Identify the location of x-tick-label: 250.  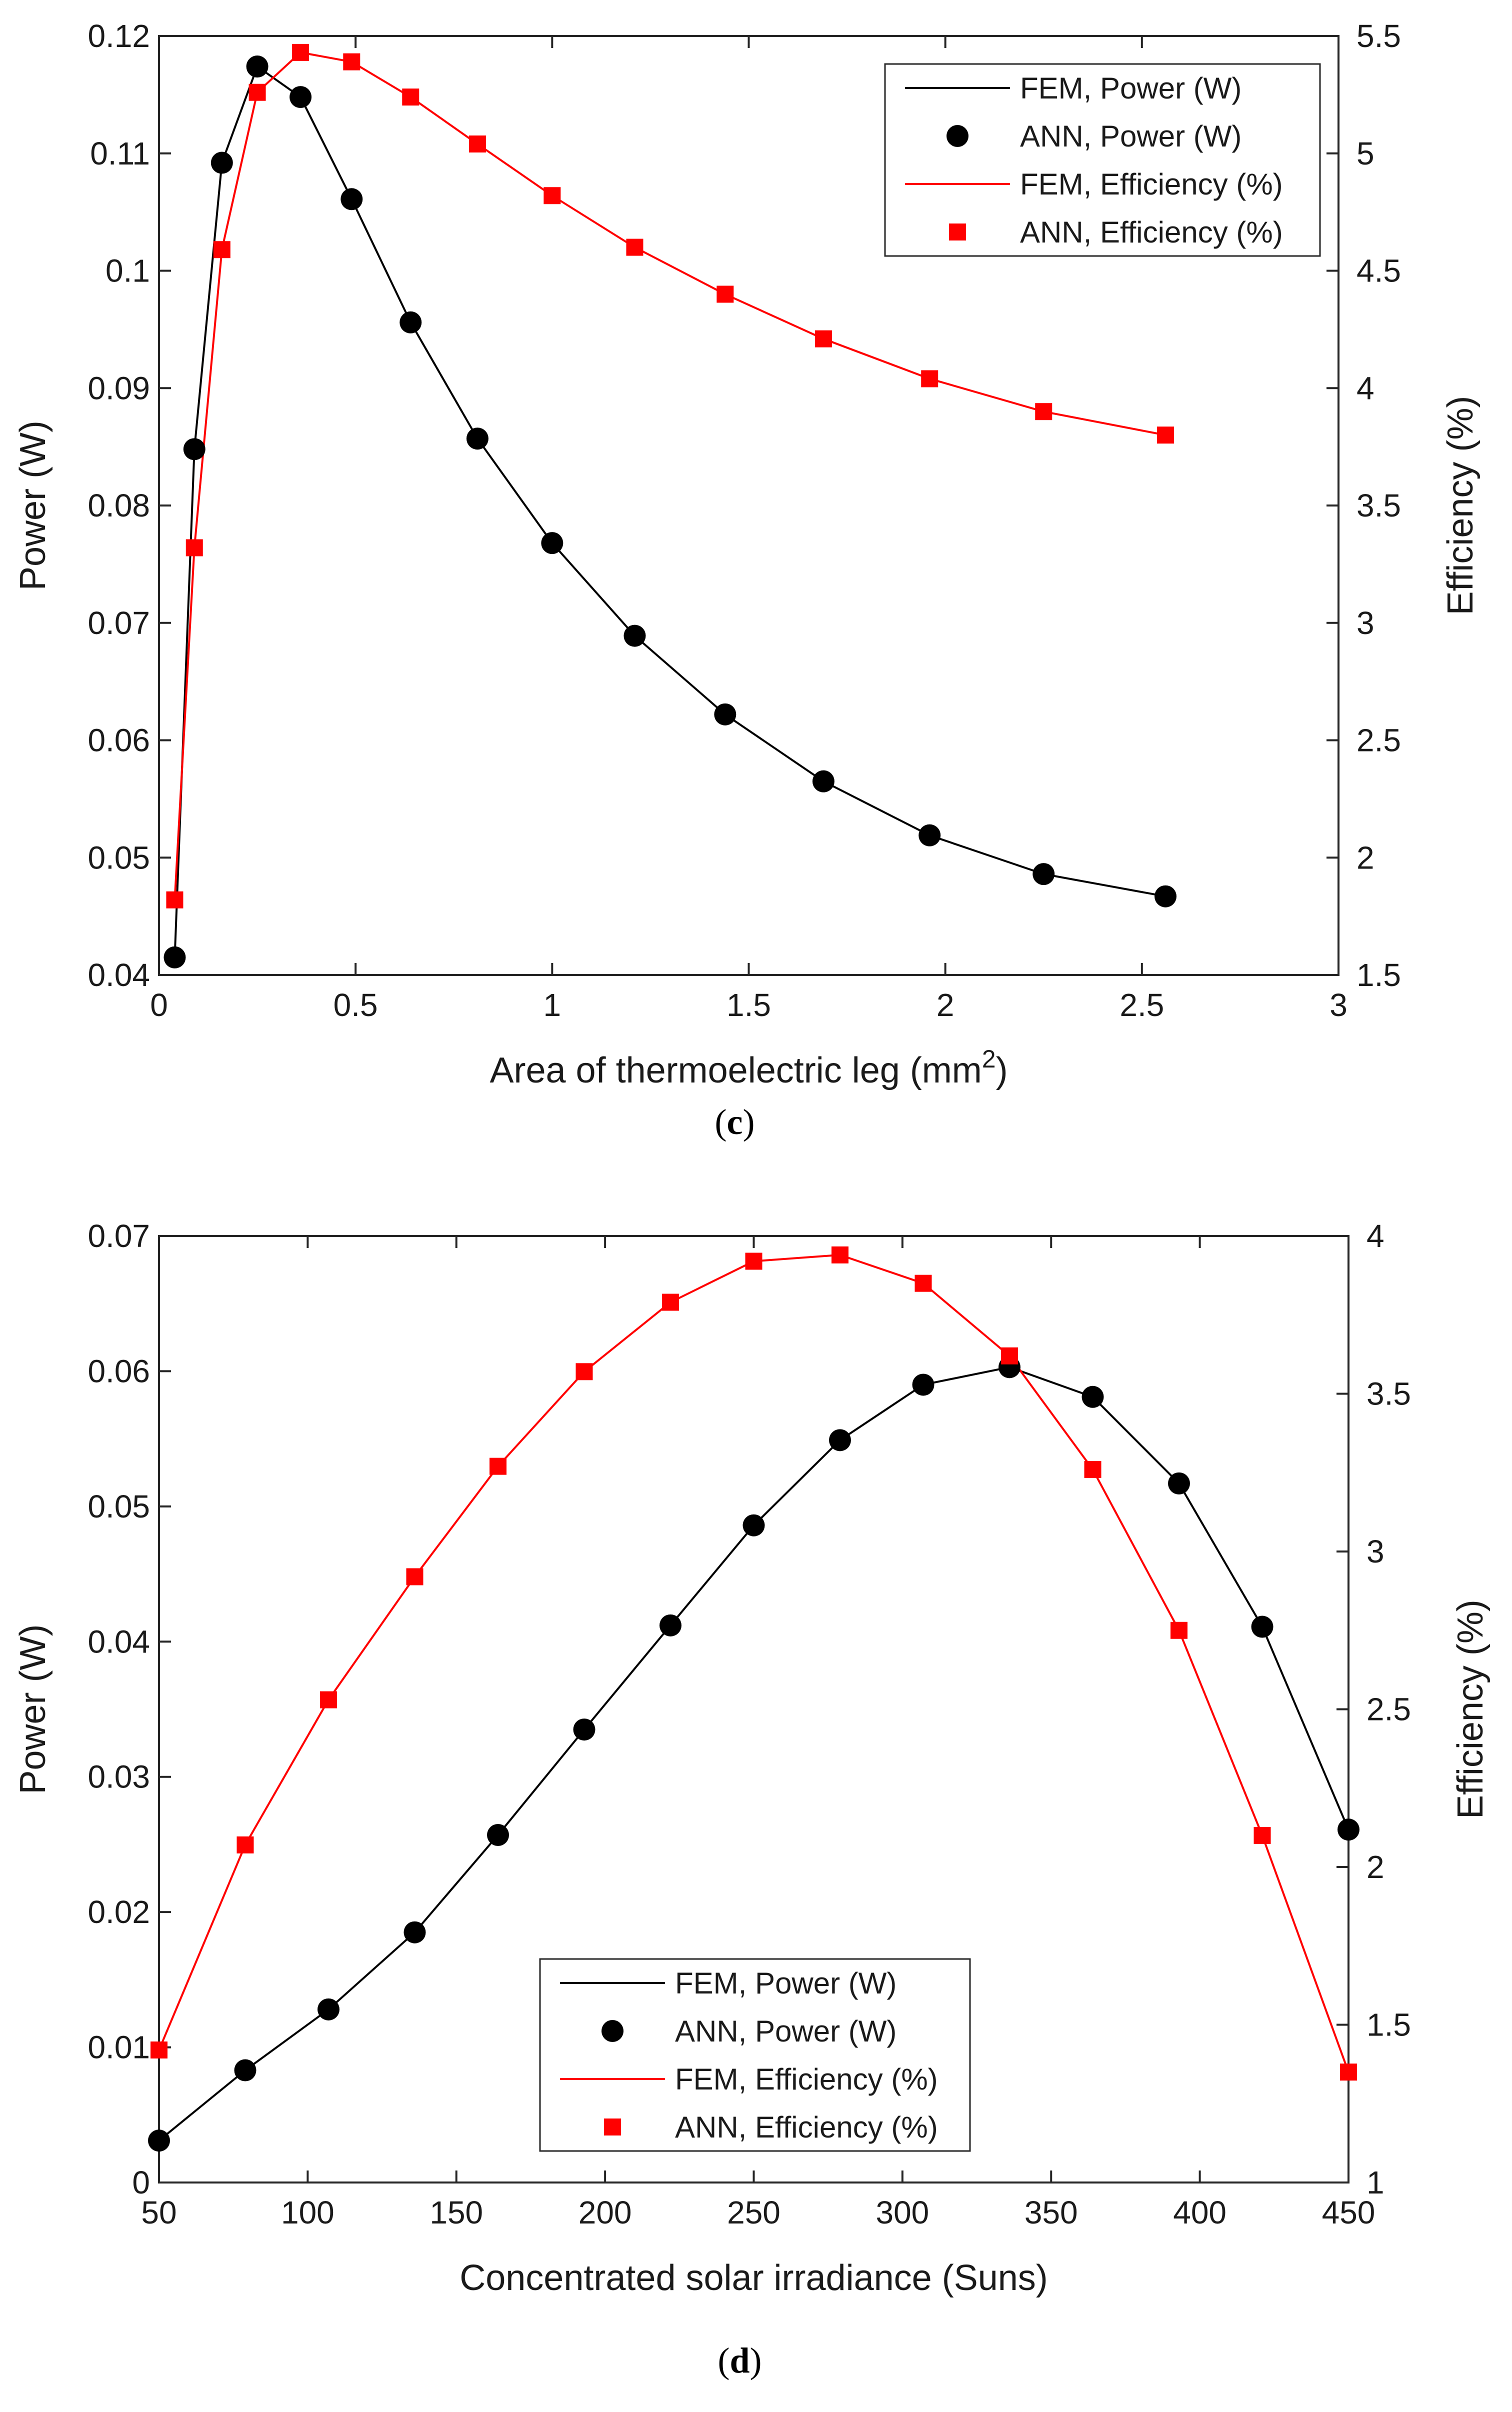
(753, 2212).